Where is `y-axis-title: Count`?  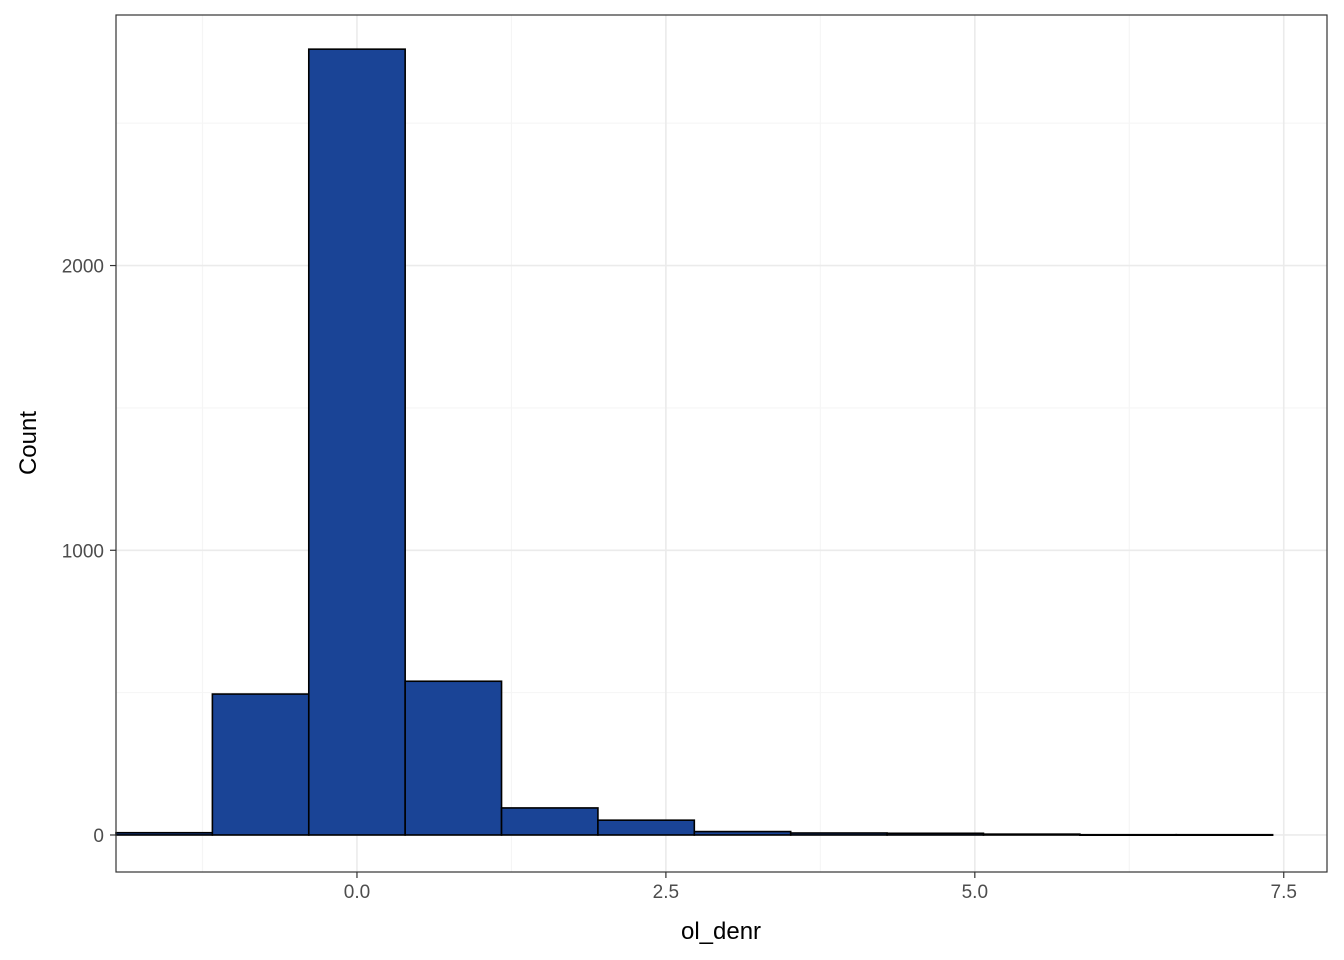
y-axis-title: Count is located at coordinates (28, 443).